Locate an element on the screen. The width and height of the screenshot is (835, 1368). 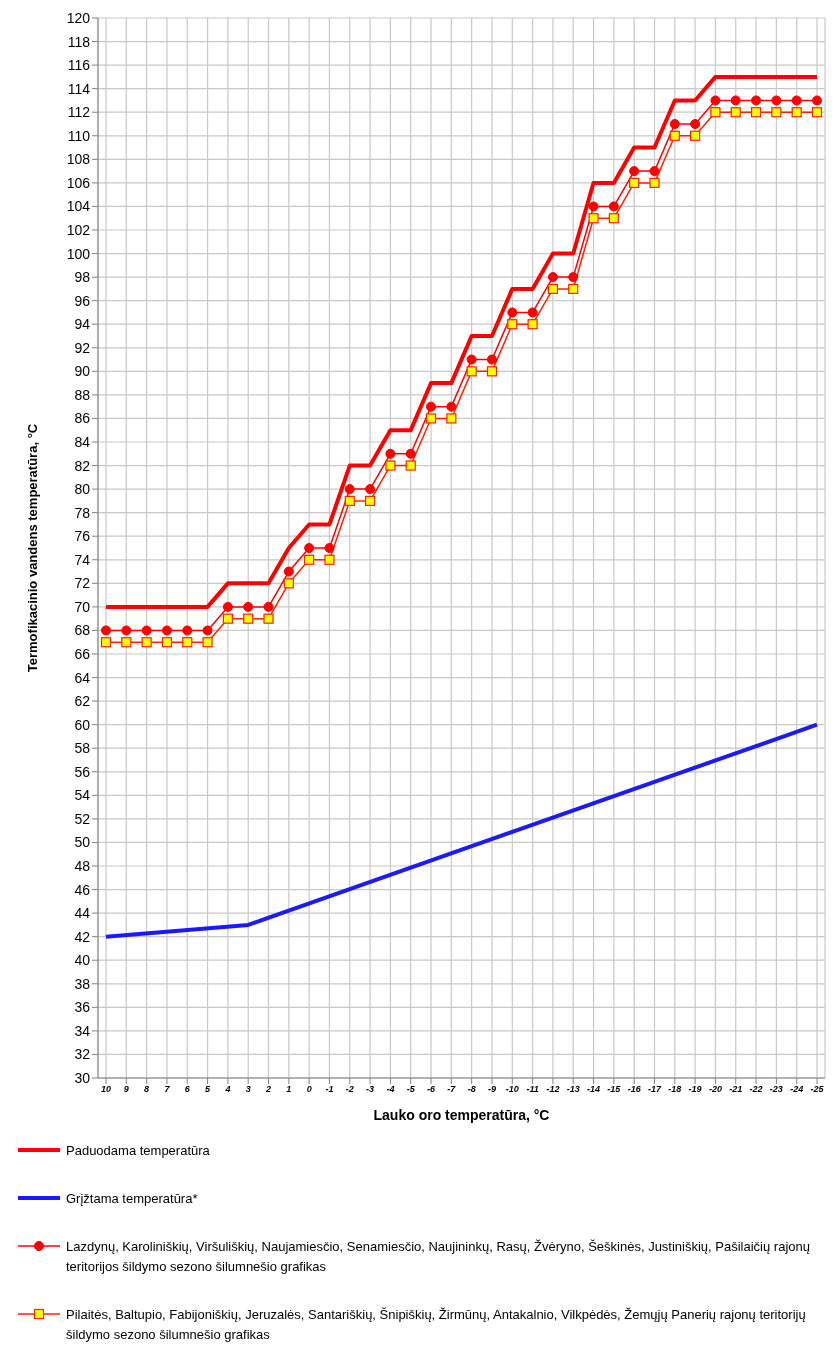
y-tick-label: 100 is located at coordinates (78, 253).